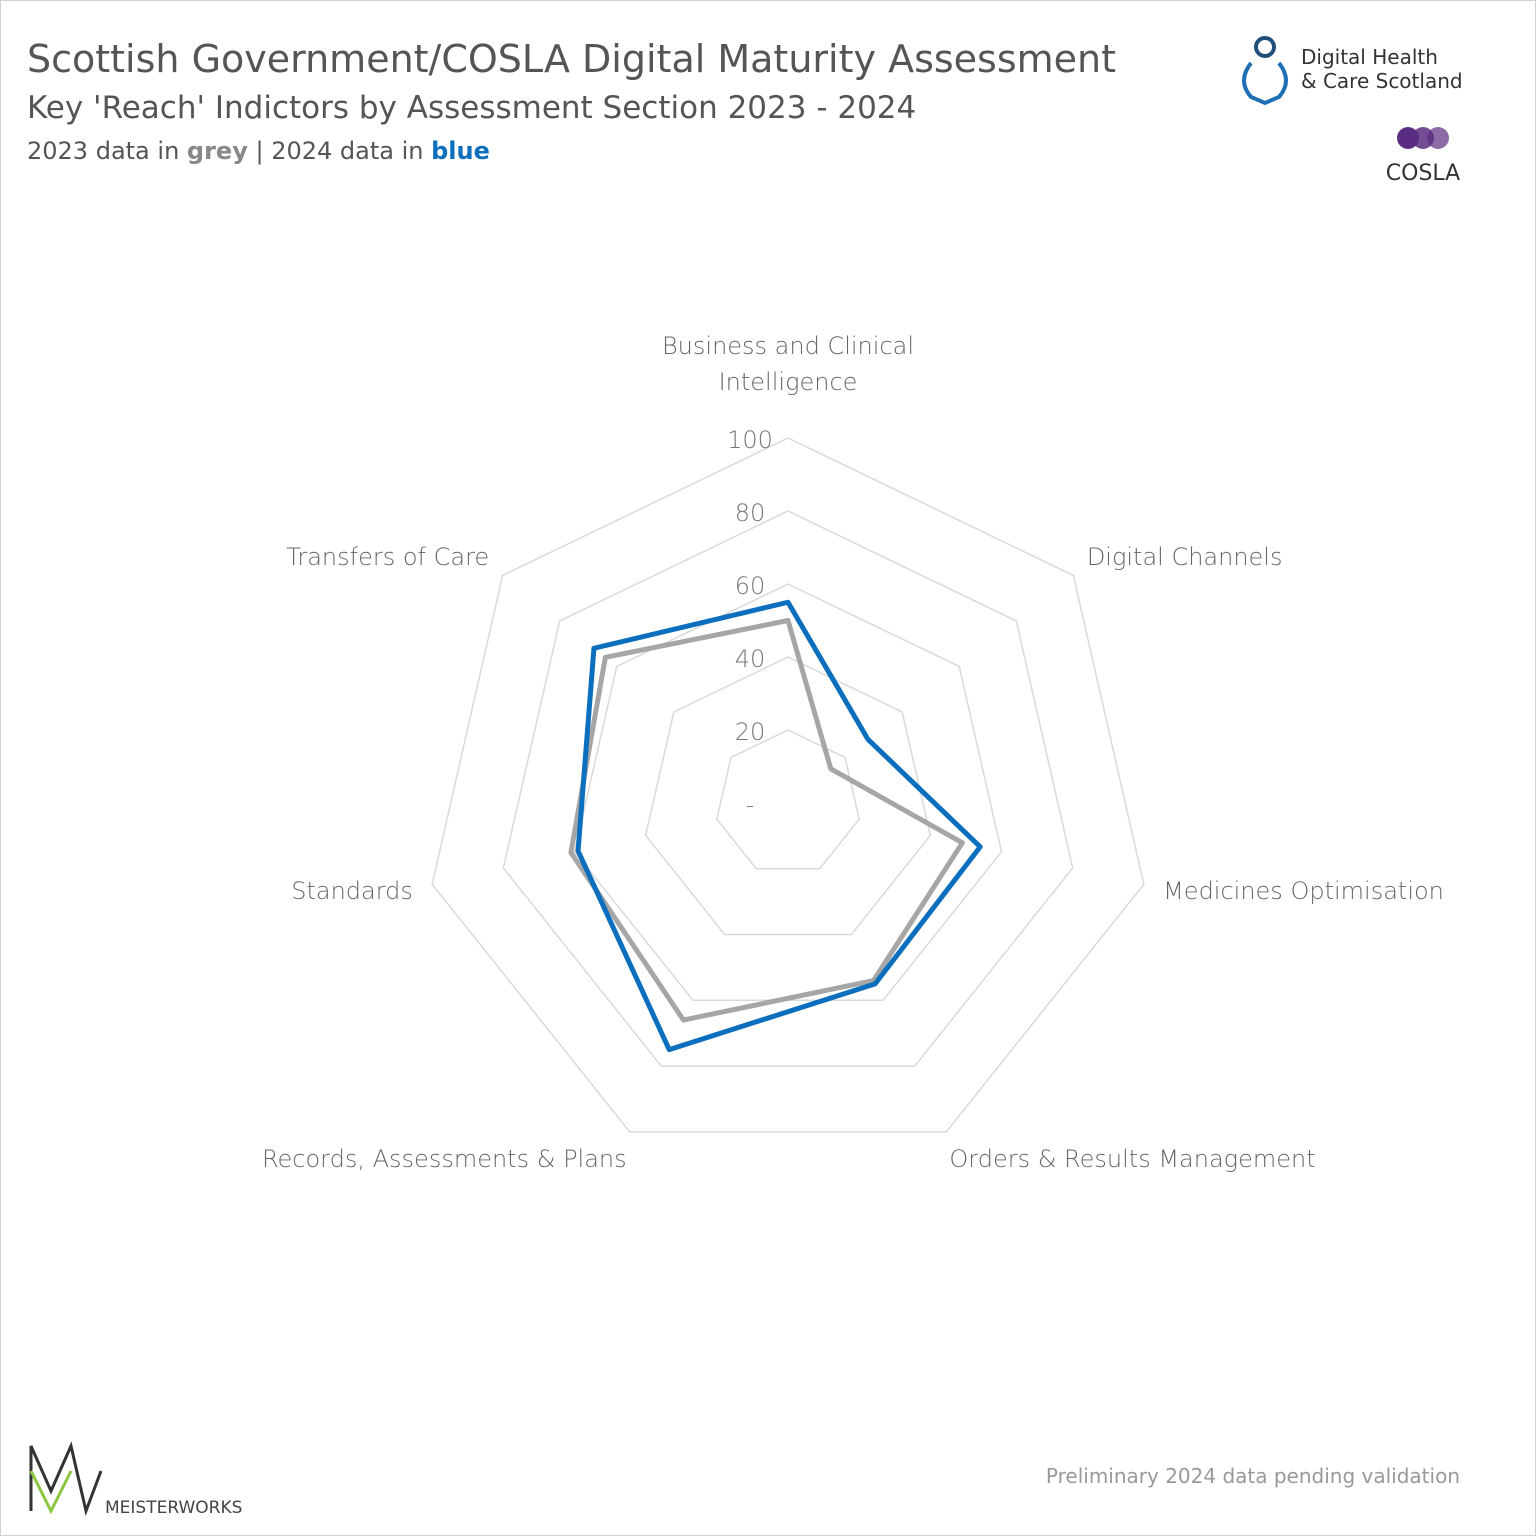 The width and height of the screenshot is (1536, 1536). What do you see at coordinates (750, 440) in the screenshot?
I see `y-tick-label: 100` at bounding box center [750, 440].